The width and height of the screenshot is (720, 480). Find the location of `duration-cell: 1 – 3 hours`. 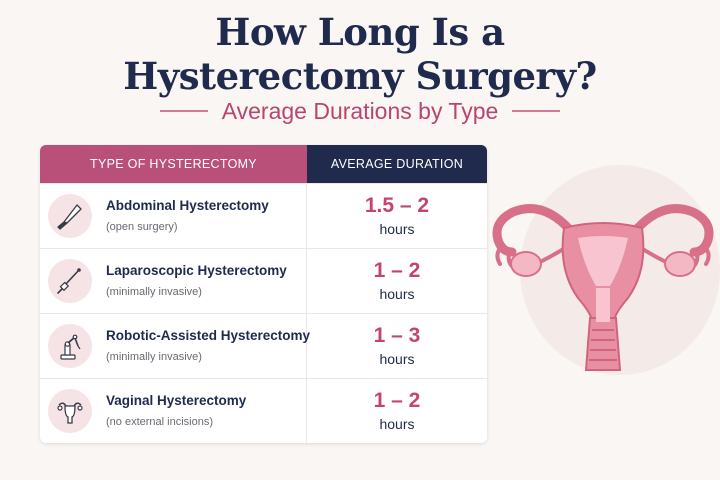

duration-cell: 1 – 3 hours is located at coordinates (397, 346).